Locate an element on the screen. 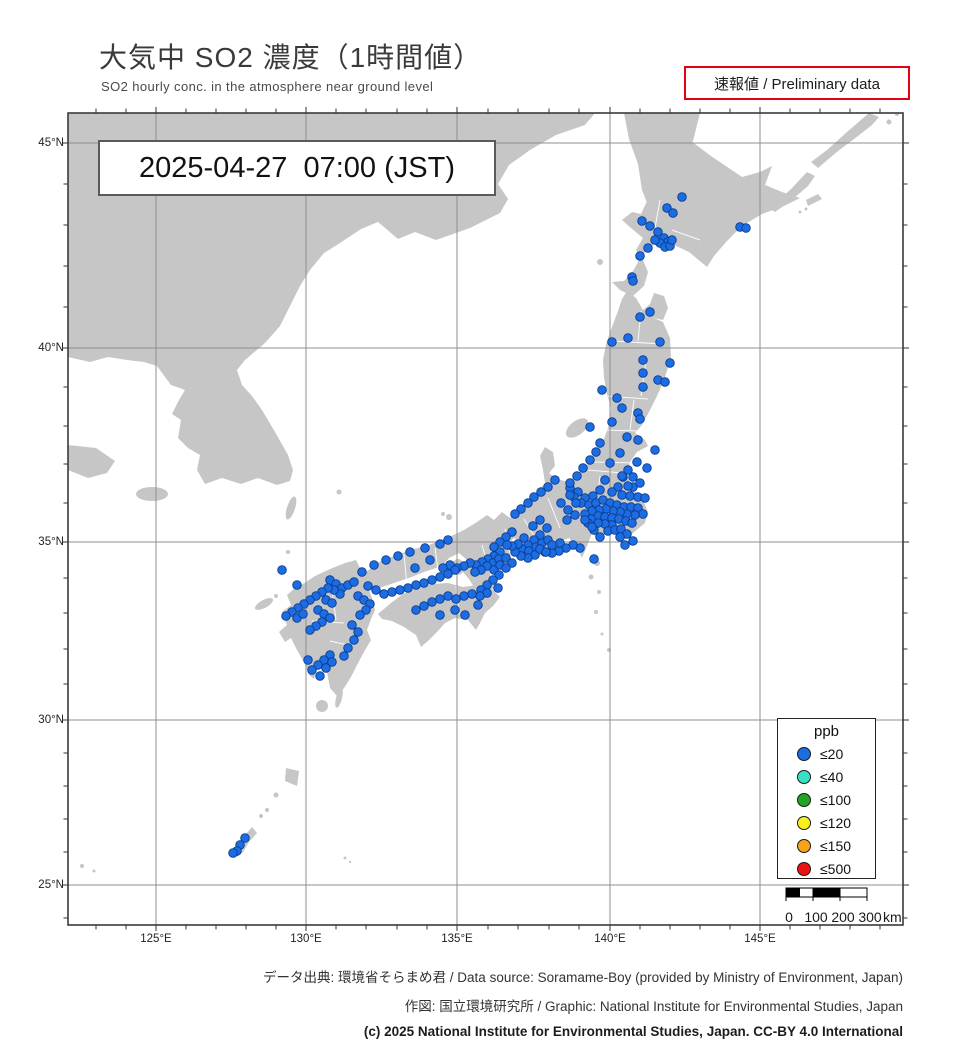 The image size is (980, 1060). landmass-habomai is located at coordinates (800, 212).